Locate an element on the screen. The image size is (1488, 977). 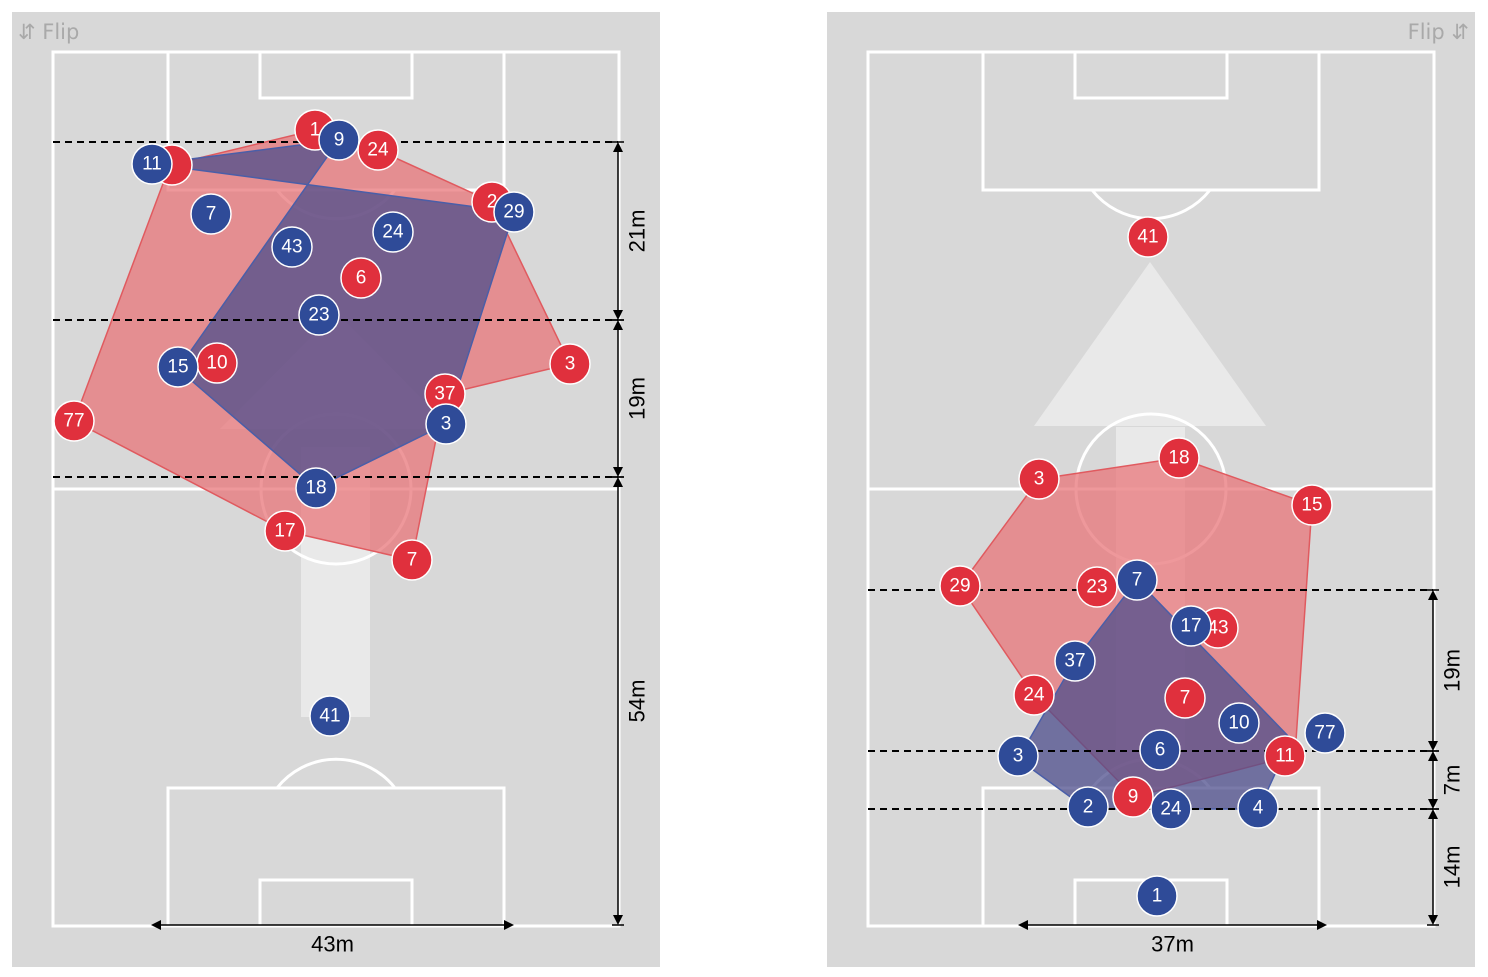
blue-player-10: 10 is located at coordinates (1239, 723).